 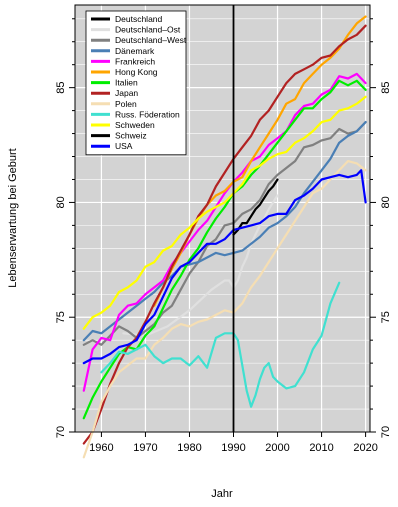 What do you see at coordinates (147, 114) in the screenshot?
I see `legend-label: Russ. Föderation` at bounding box center [147, 114].